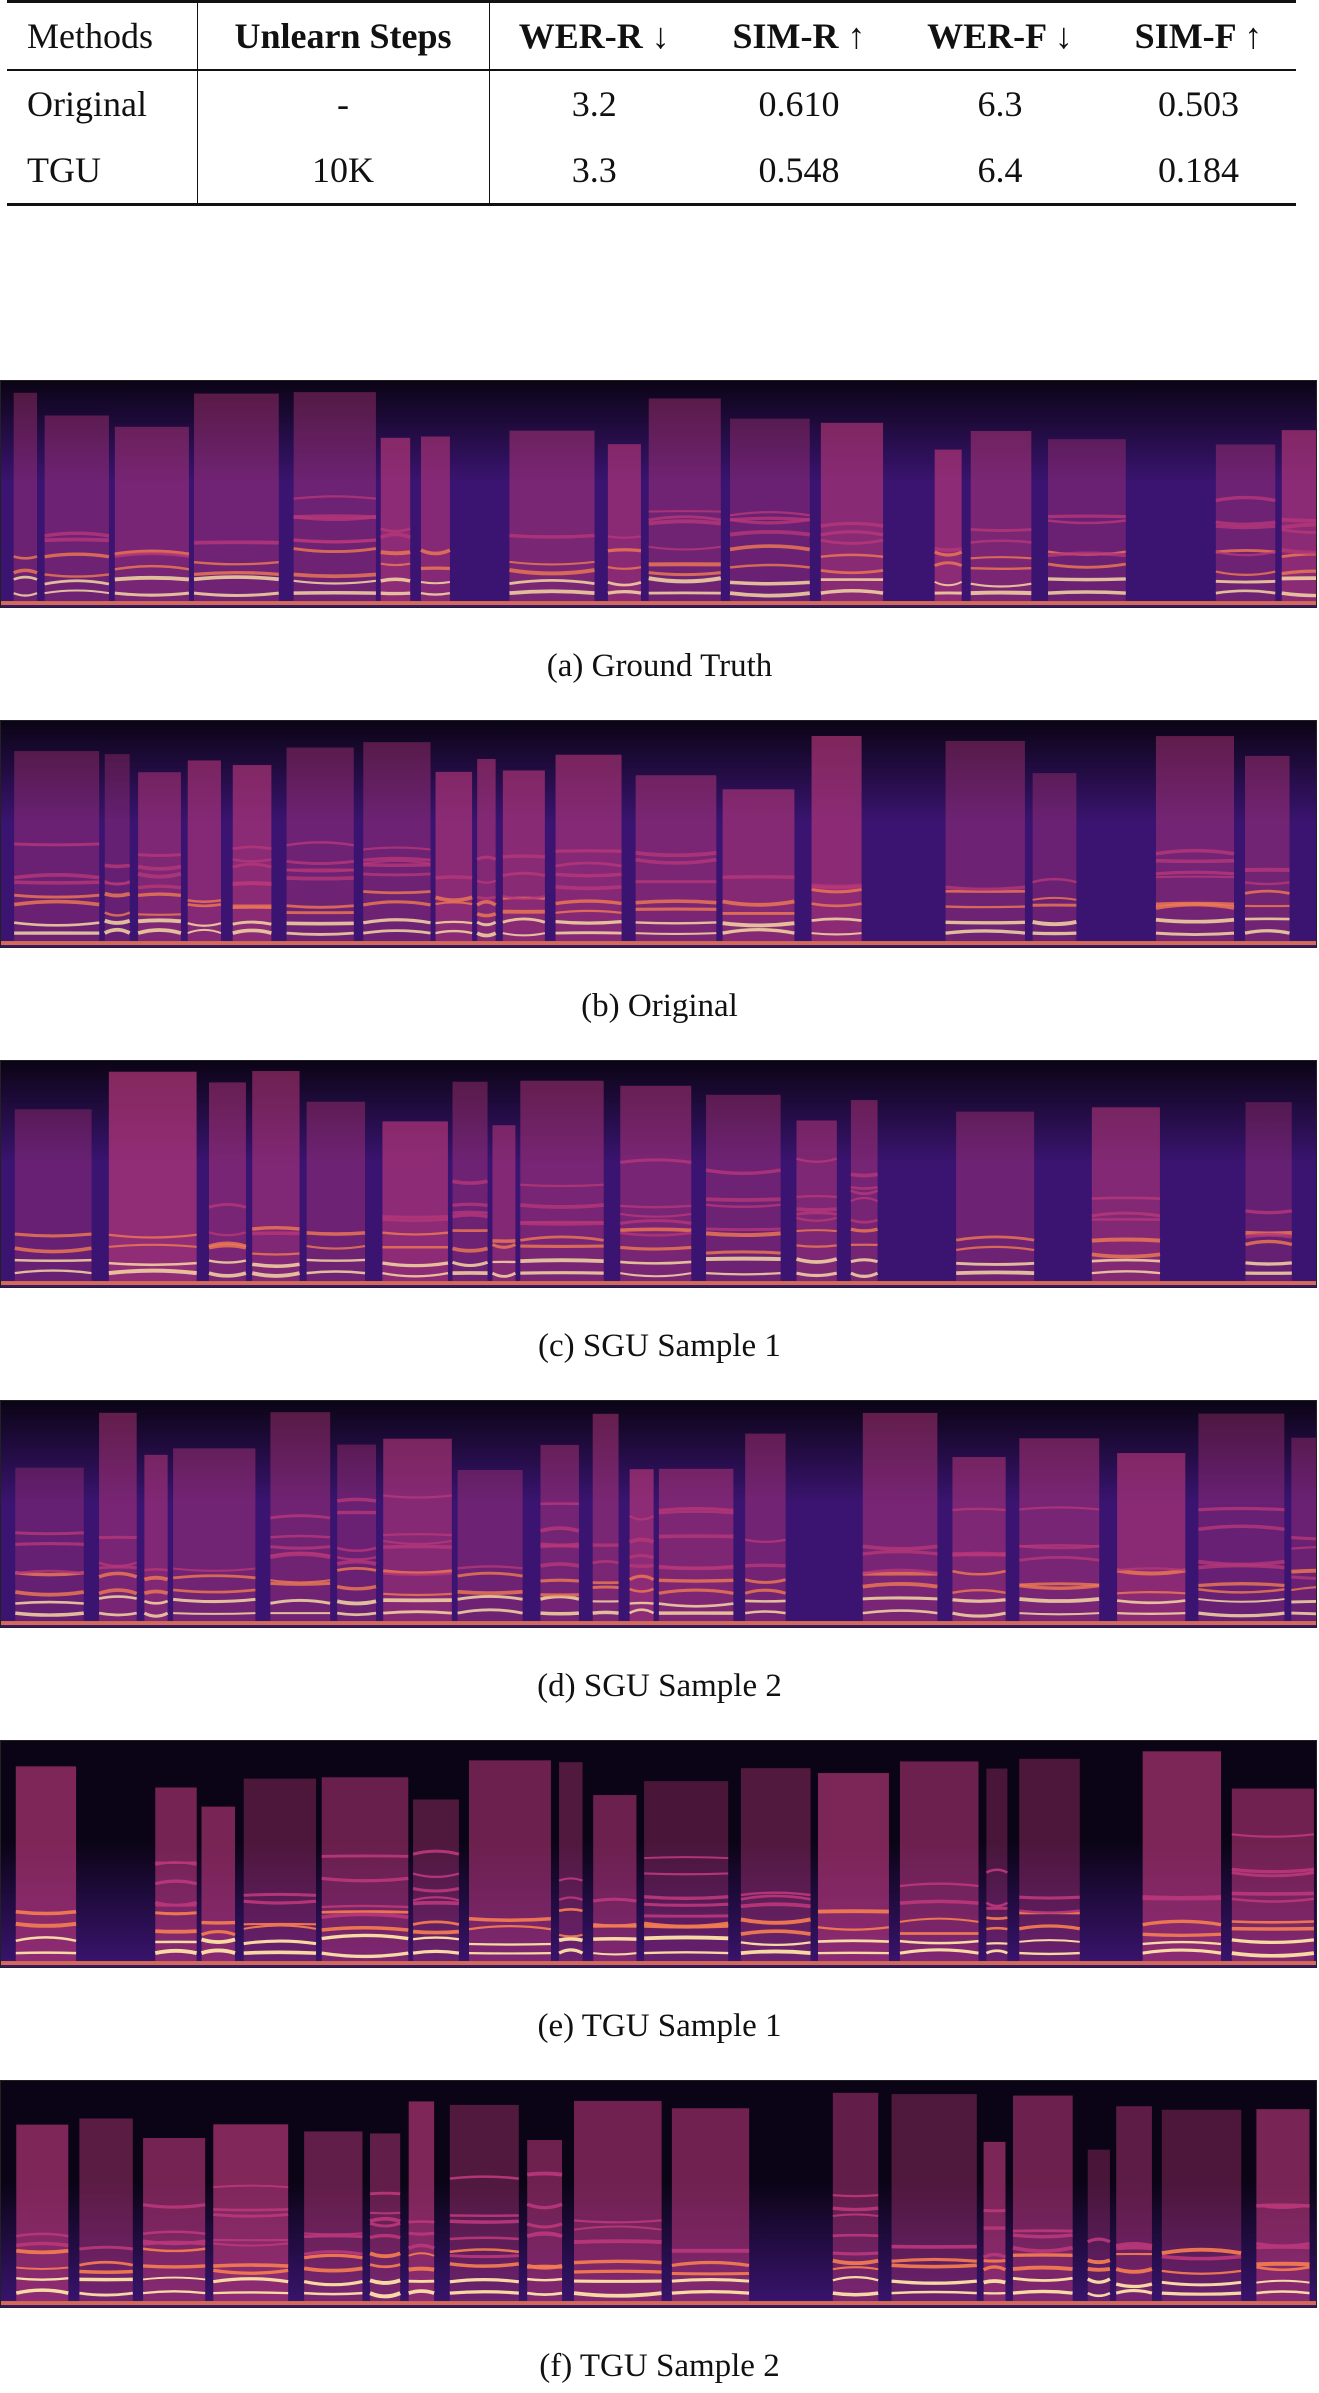 This screenshot has height=2393, width=1319. I want to click on header-methods: Methods, so click(102, 35).